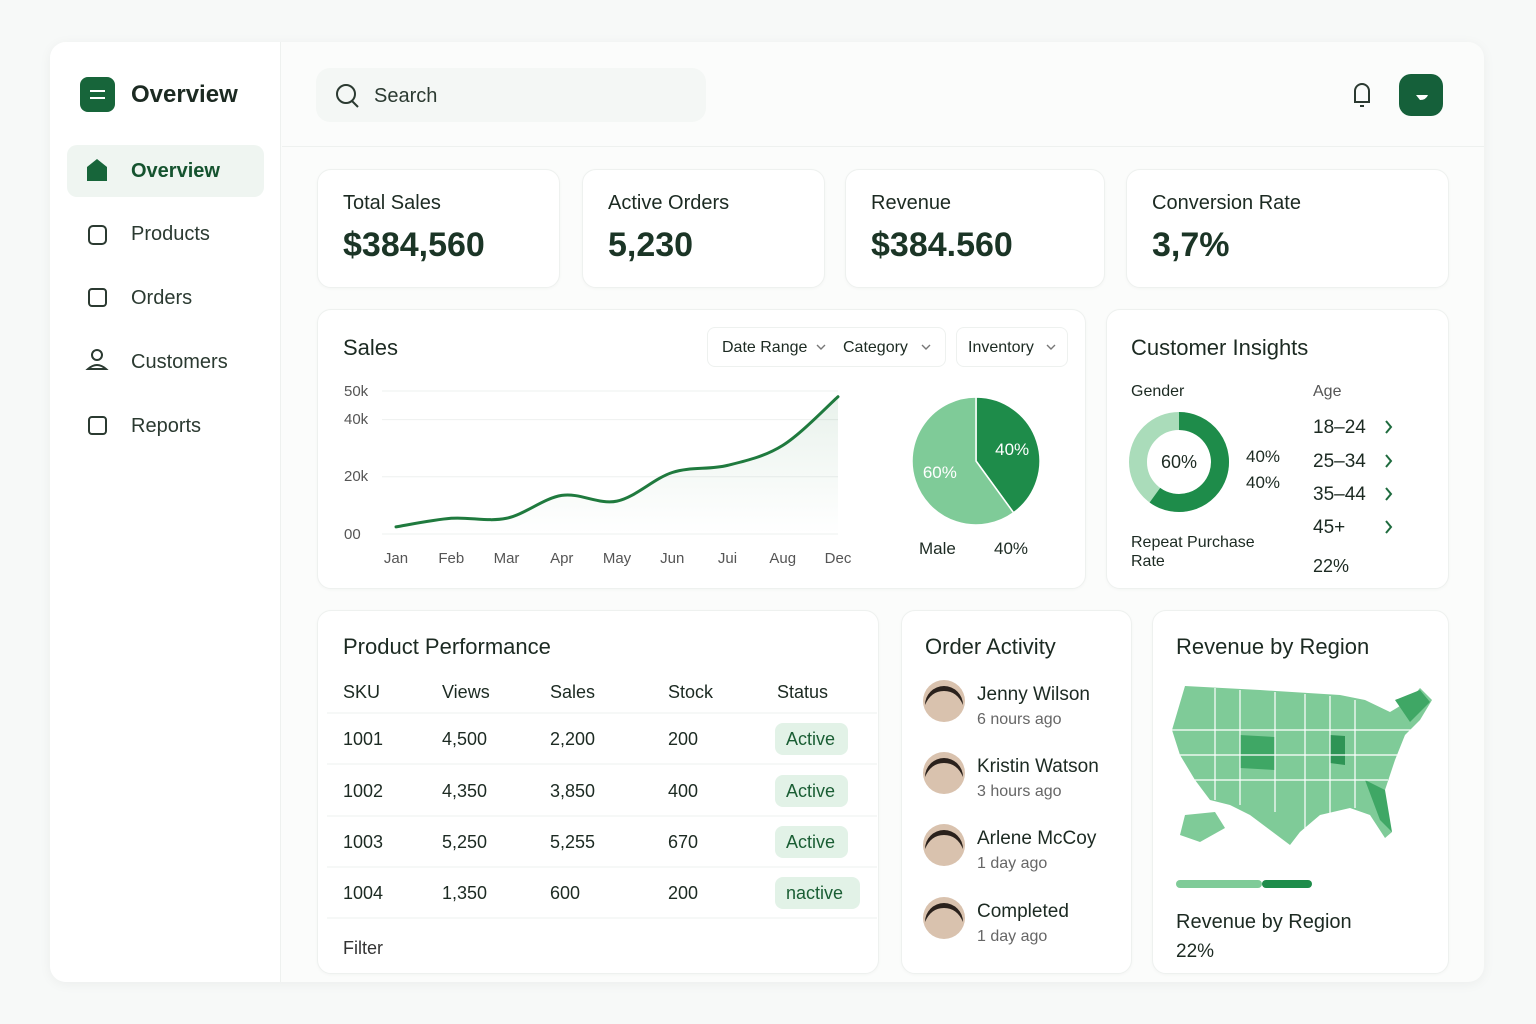 The height and width of the screenshot is (1024, 1536). Describe the element at coordinates (396, 558) in the screenshot. I see `x-tick-label: Jan` at that location.